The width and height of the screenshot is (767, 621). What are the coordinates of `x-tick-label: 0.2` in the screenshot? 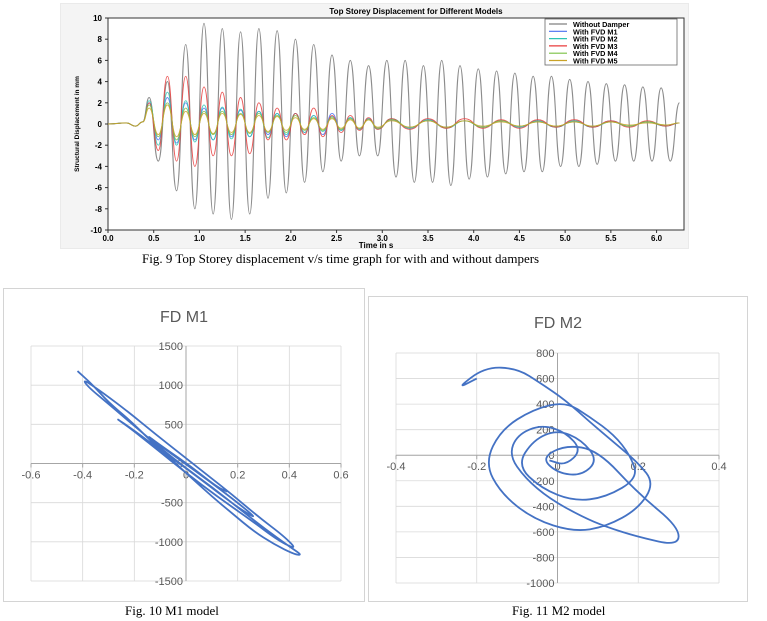 It's located at (237, 476).